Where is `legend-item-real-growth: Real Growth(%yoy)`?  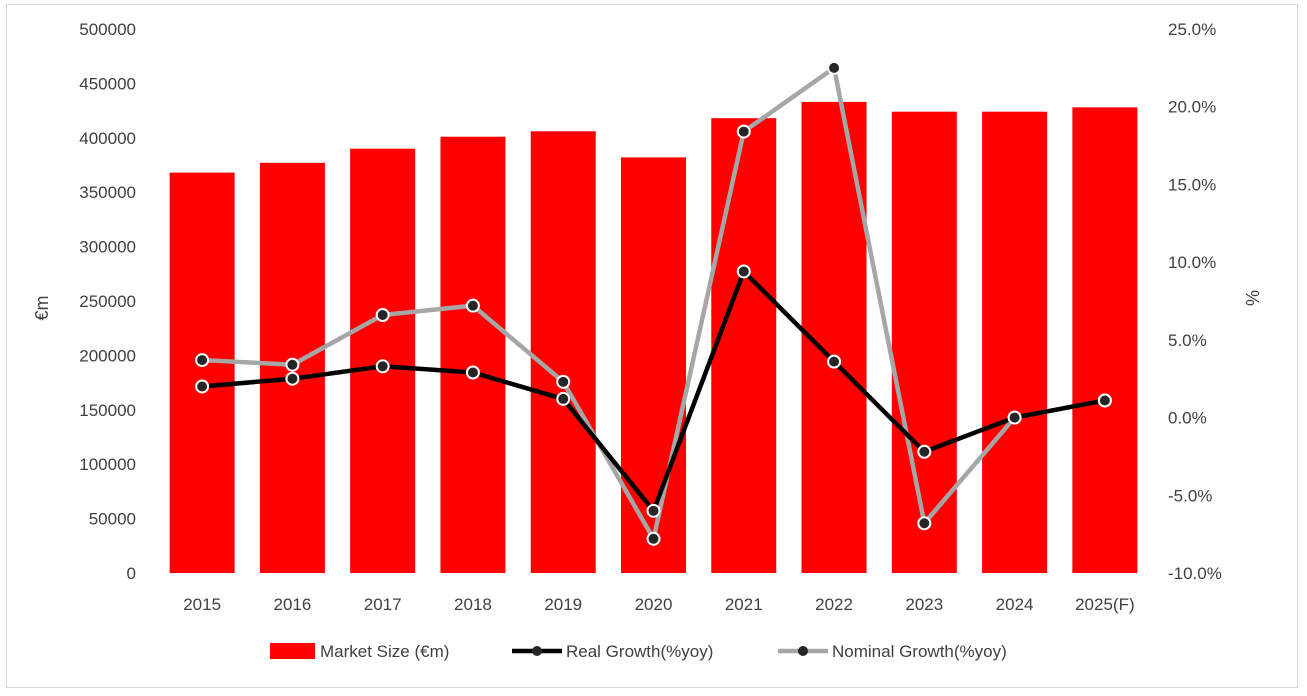 legend-item-real-growth: Real Growth(%yoy) is located at coordinates (612, 651).